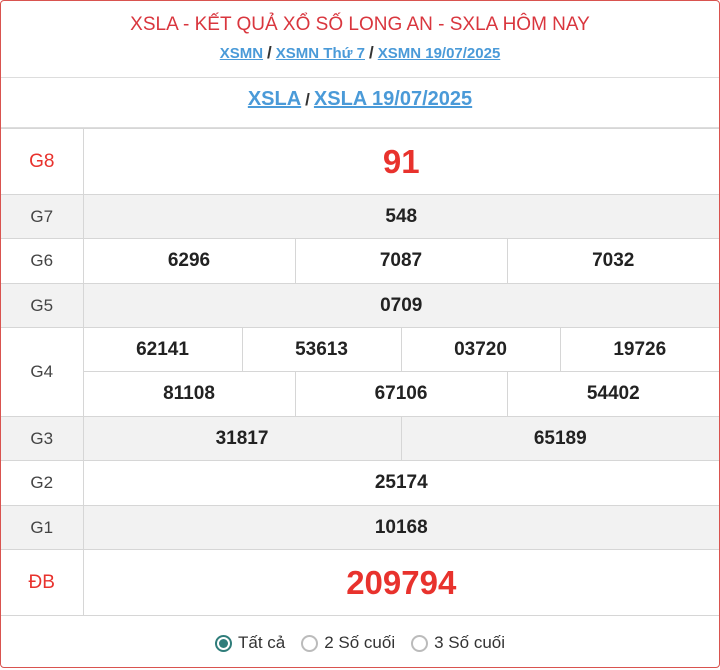 This screenshot has height=670, width=720. I want to click on option-label: Tất cả, so click(261, 642).